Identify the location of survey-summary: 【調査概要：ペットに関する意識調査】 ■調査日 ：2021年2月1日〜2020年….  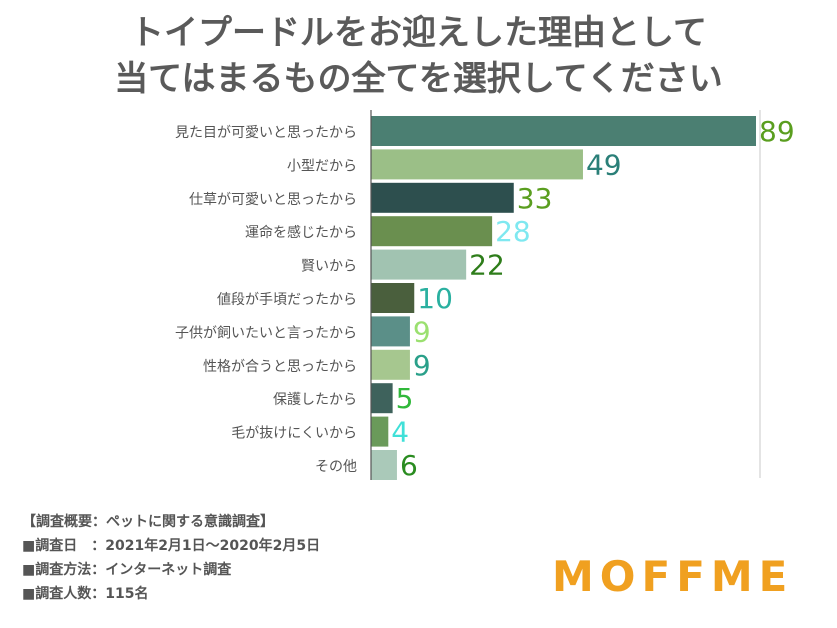
(171, 558).